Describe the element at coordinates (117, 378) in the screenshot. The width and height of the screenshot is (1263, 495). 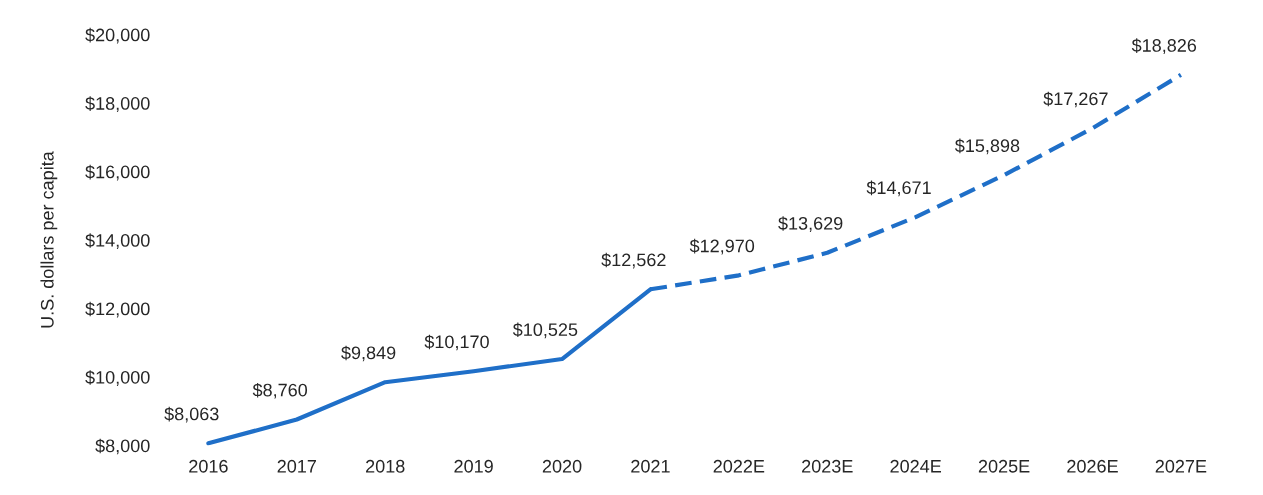
I see `y-tick-label: $10,000` at that location.